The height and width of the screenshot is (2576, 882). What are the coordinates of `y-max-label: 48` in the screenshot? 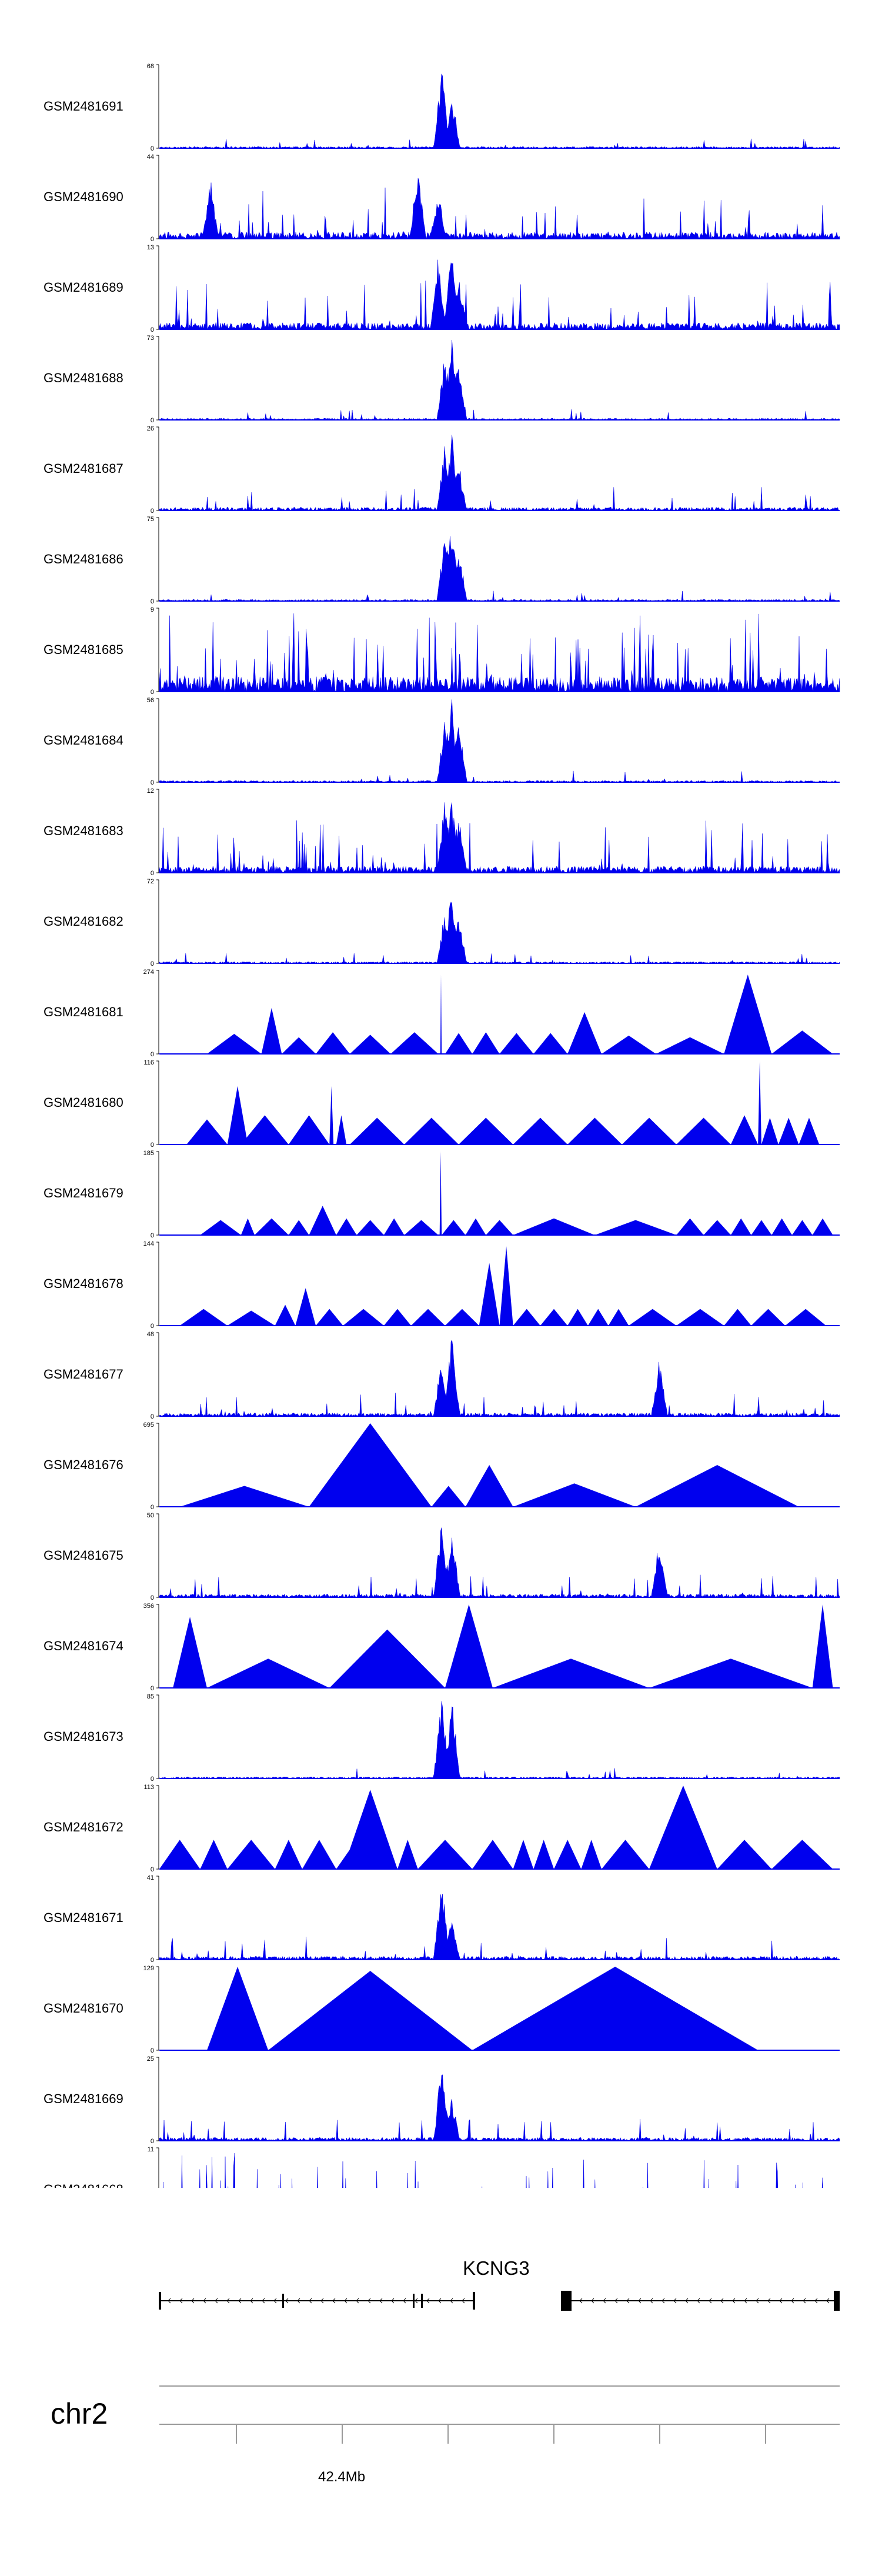 It's located at (150, 1334).